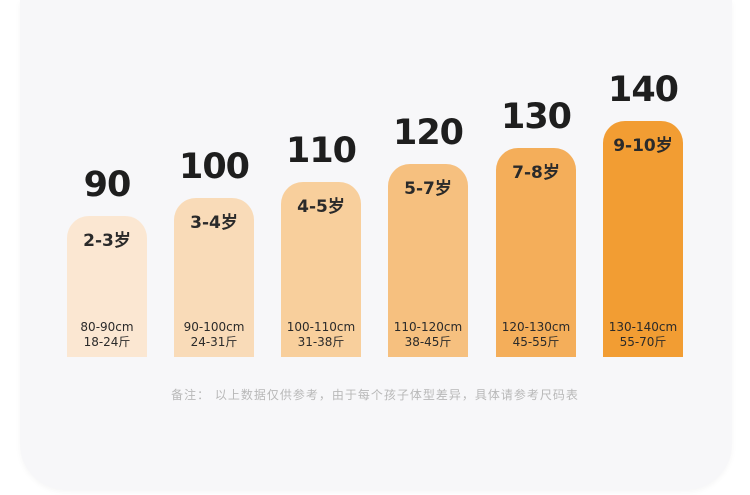 This screenshot has height=495, width=750. What do you see at coordinates (107, 327) in the screenshot?
I see `height-range-label: 80-90cm` at bounding box center [107, 327].